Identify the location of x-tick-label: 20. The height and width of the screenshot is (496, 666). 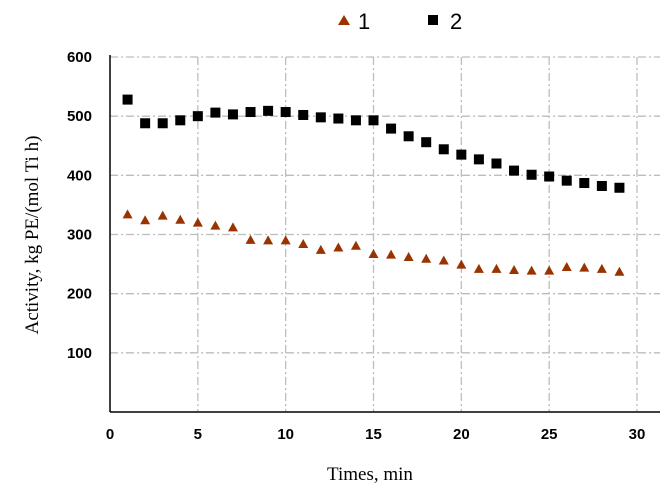
(461, 434).